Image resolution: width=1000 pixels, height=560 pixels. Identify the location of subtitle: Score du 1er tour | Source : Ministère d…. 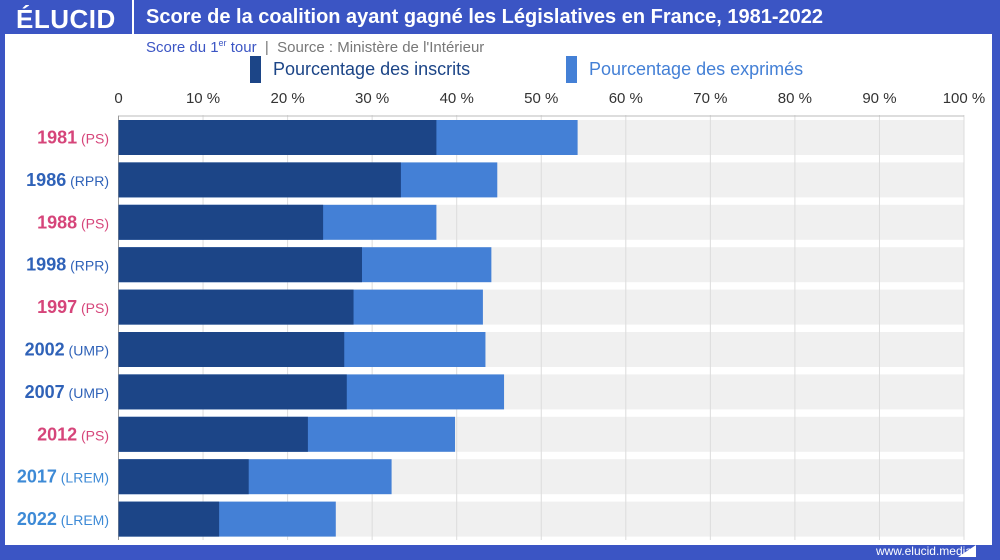
(315, 47).